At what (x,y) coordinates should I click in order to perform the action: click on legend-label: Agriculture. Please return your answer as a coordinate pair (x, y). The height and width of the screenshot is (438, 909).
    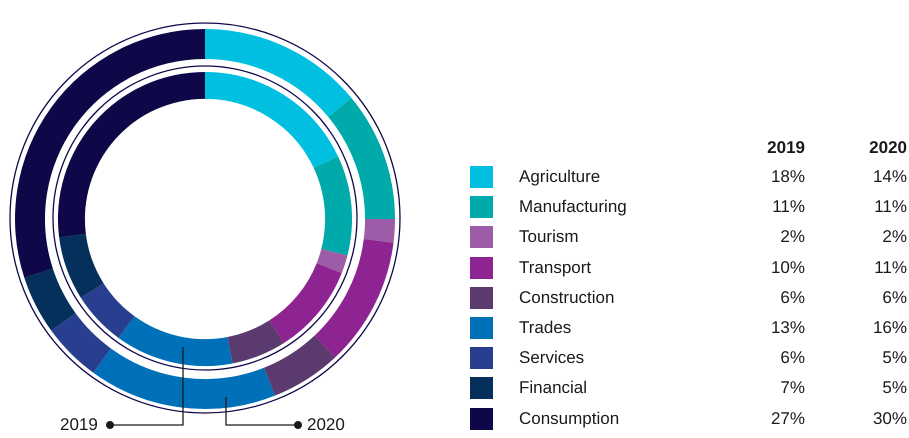
    Looking at the image, I should click on (559, 177).